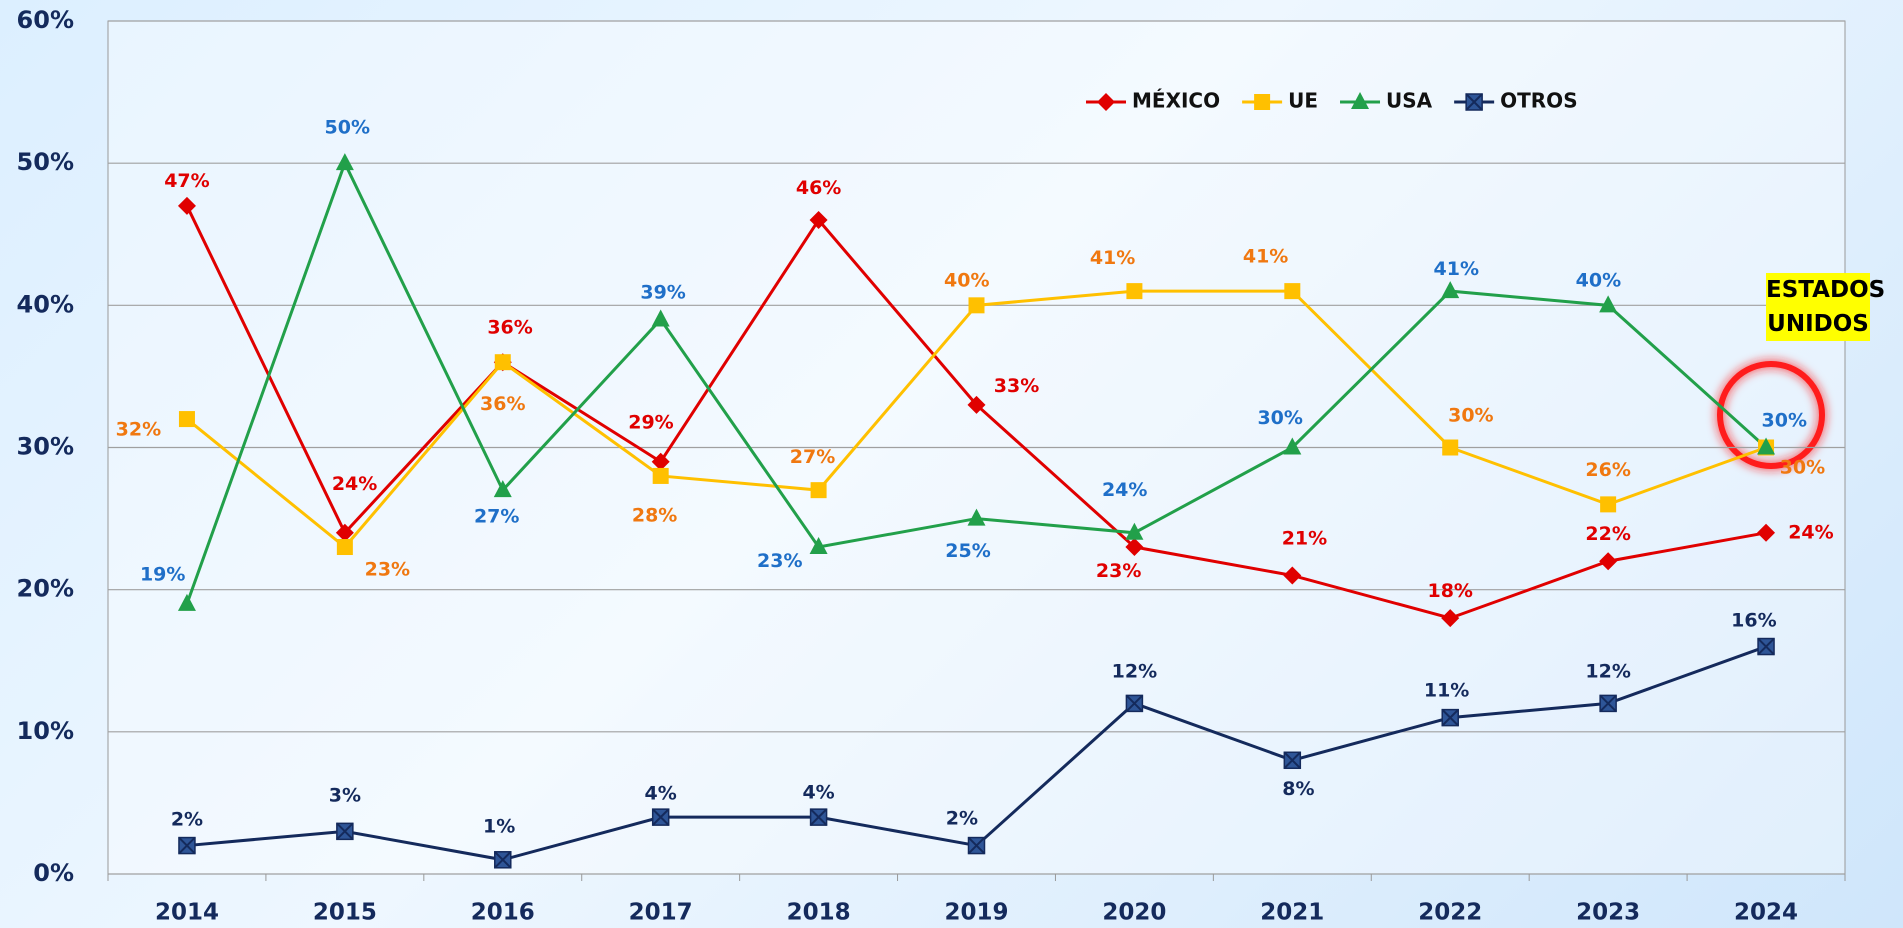 This screenshot has width=1903, height=928. What do you see at coordinates (1446, 690) in the screenshot?
I see `data-label: 11%` at bounding box center [1446, 690].